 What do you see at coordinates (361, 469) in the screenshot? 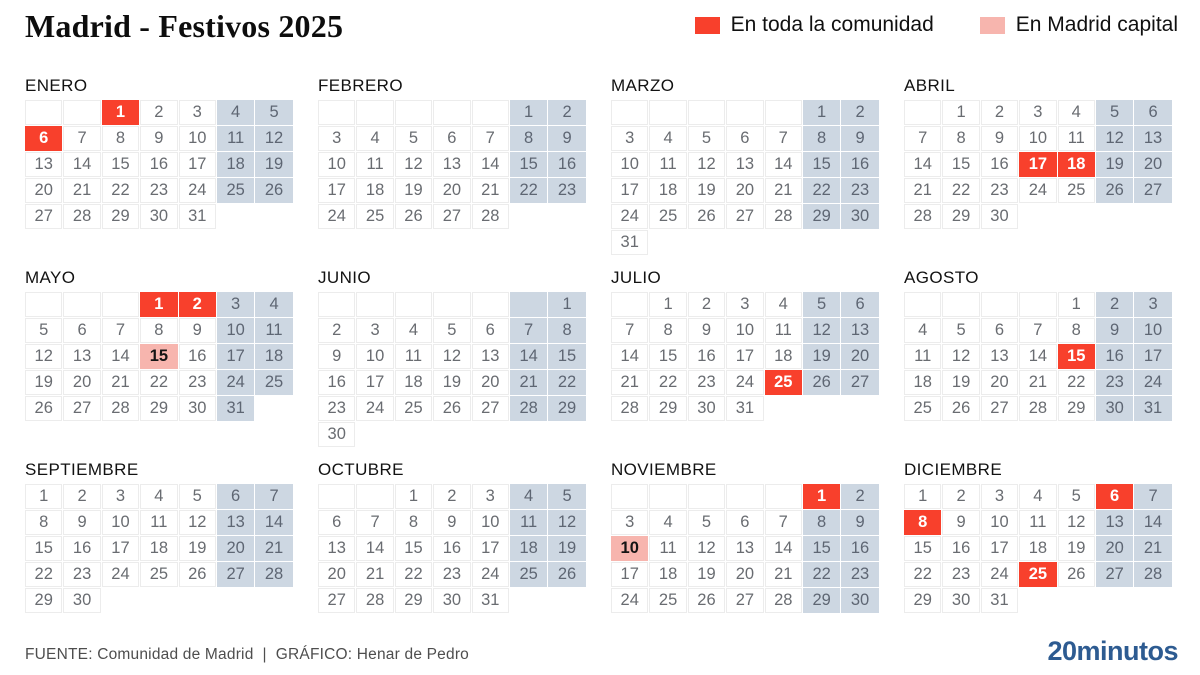
I see `month-title: OCTUBRE` at bounding box center [361, 469].